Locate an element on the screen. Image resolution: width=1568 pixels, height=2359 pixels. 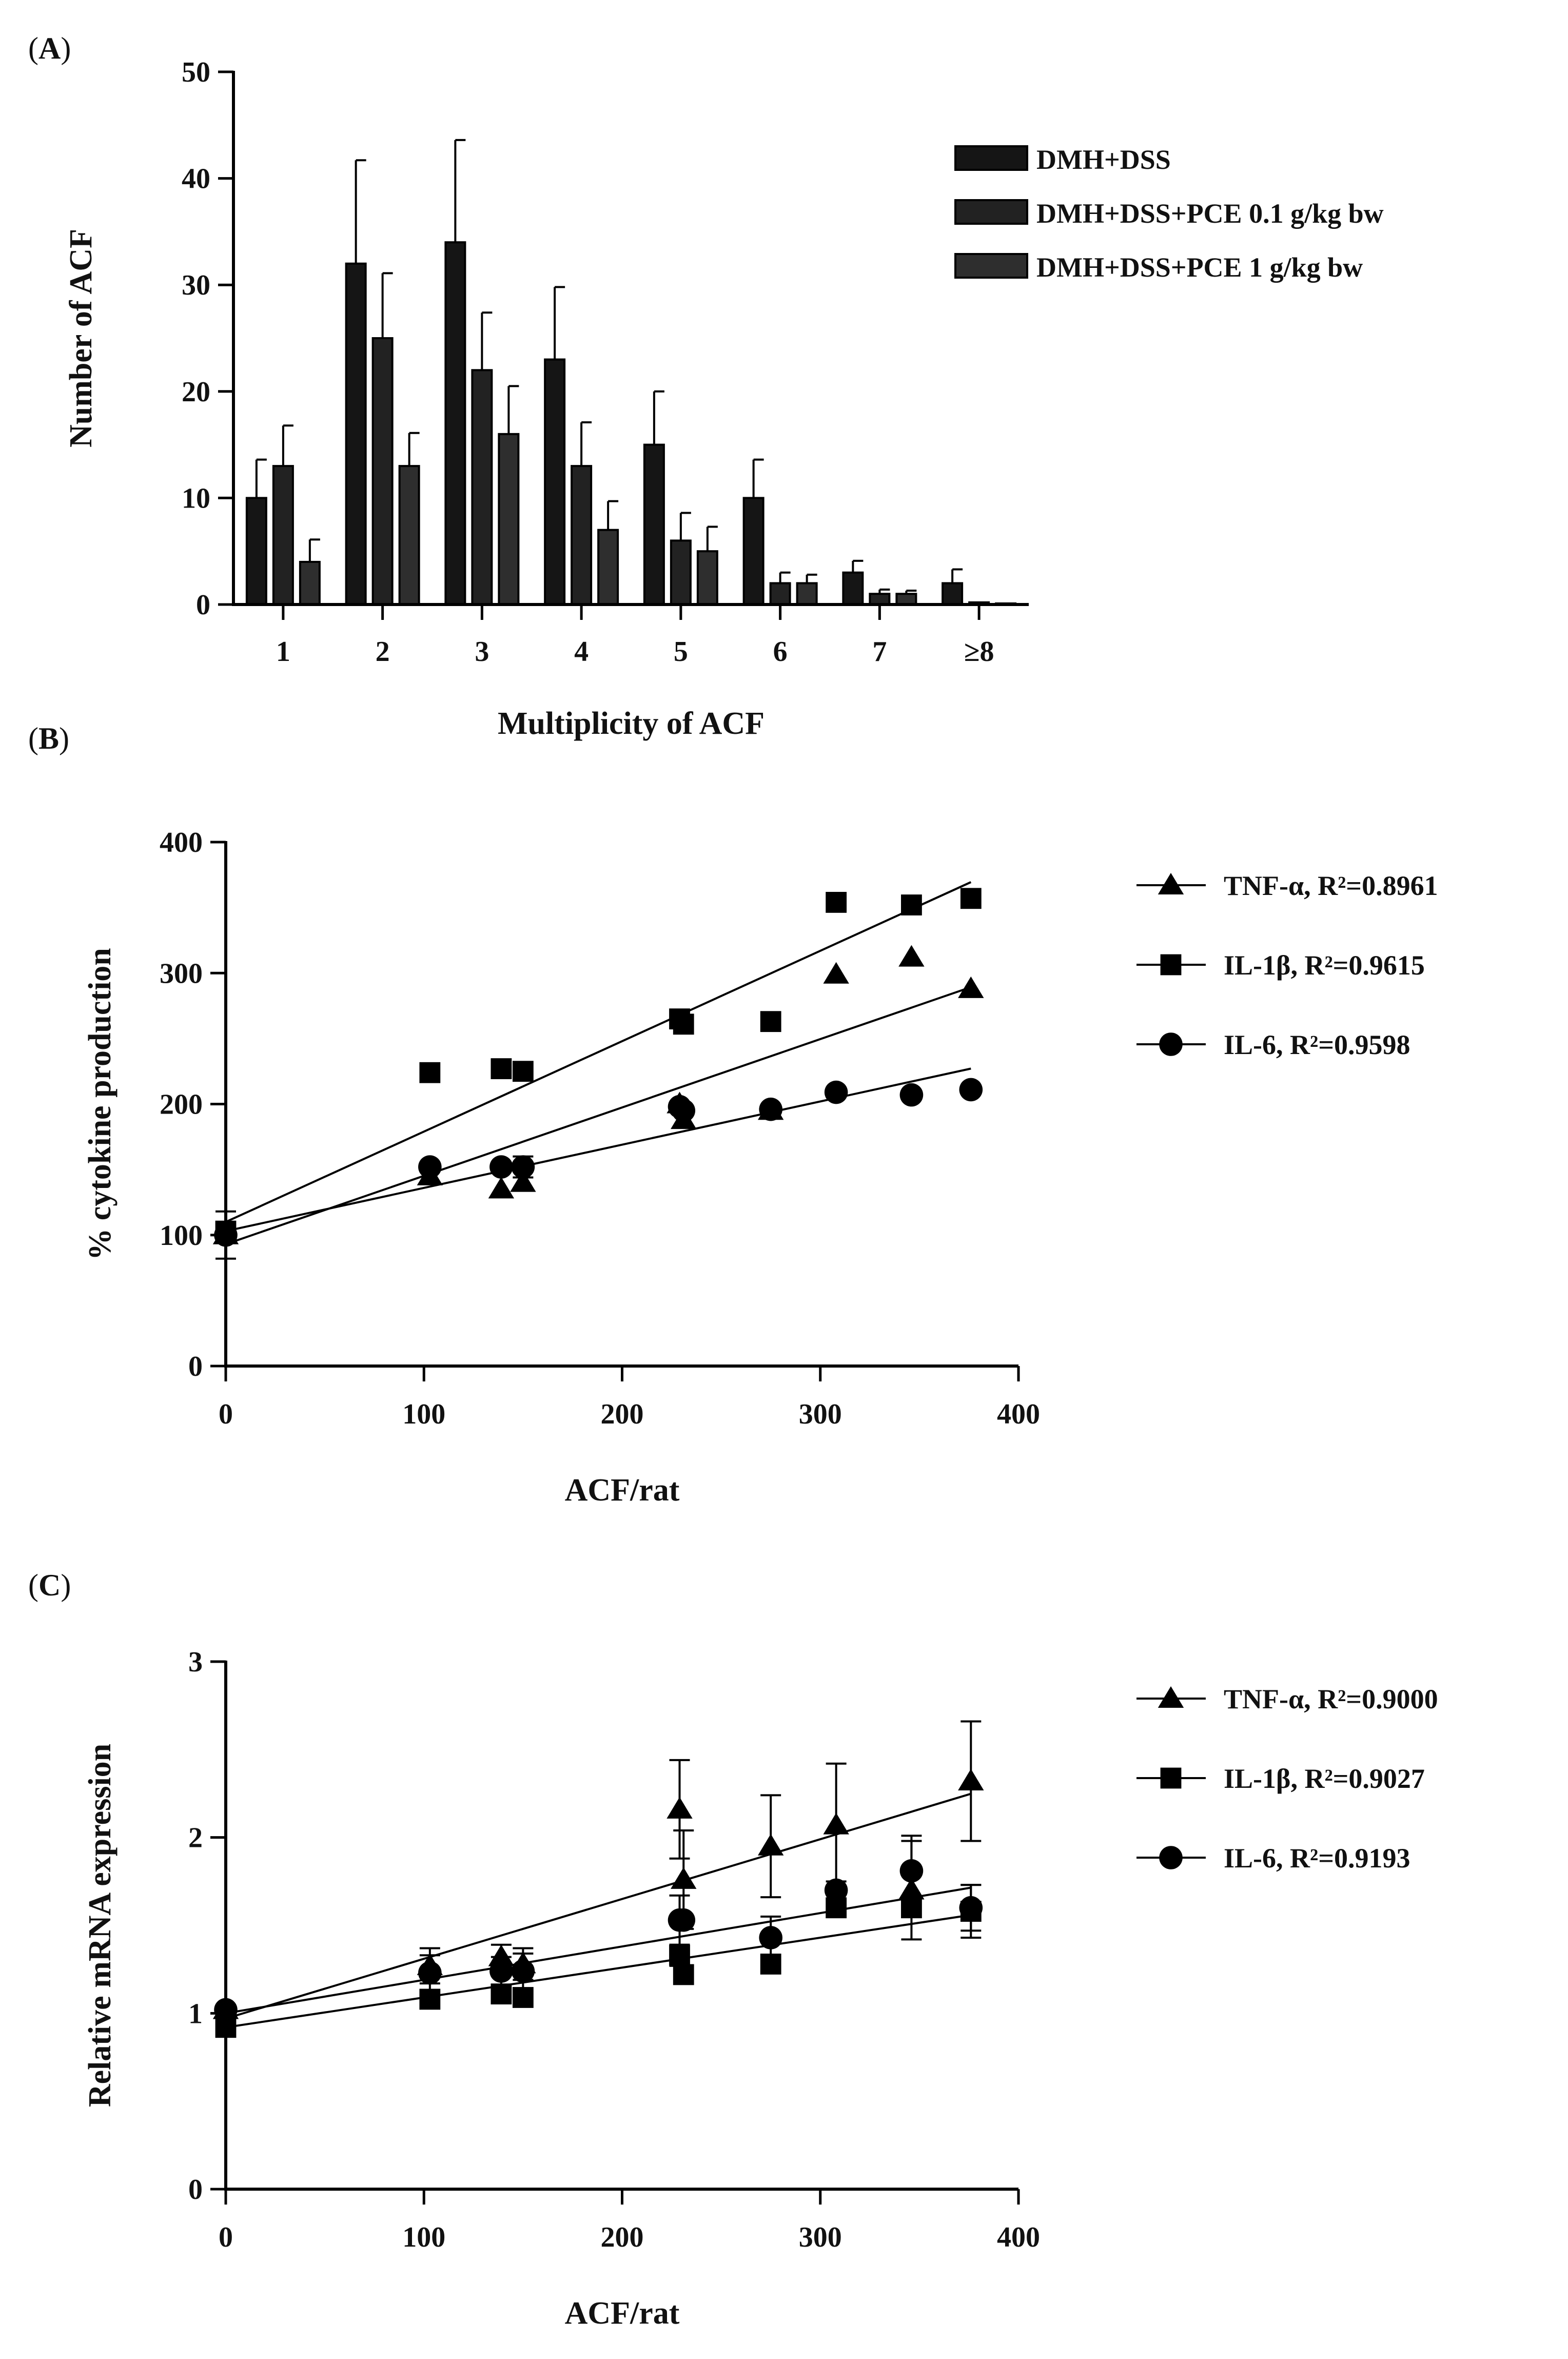
legend-label: IL-6, R²=0.9598 is located at coordinates (1317, 1044).